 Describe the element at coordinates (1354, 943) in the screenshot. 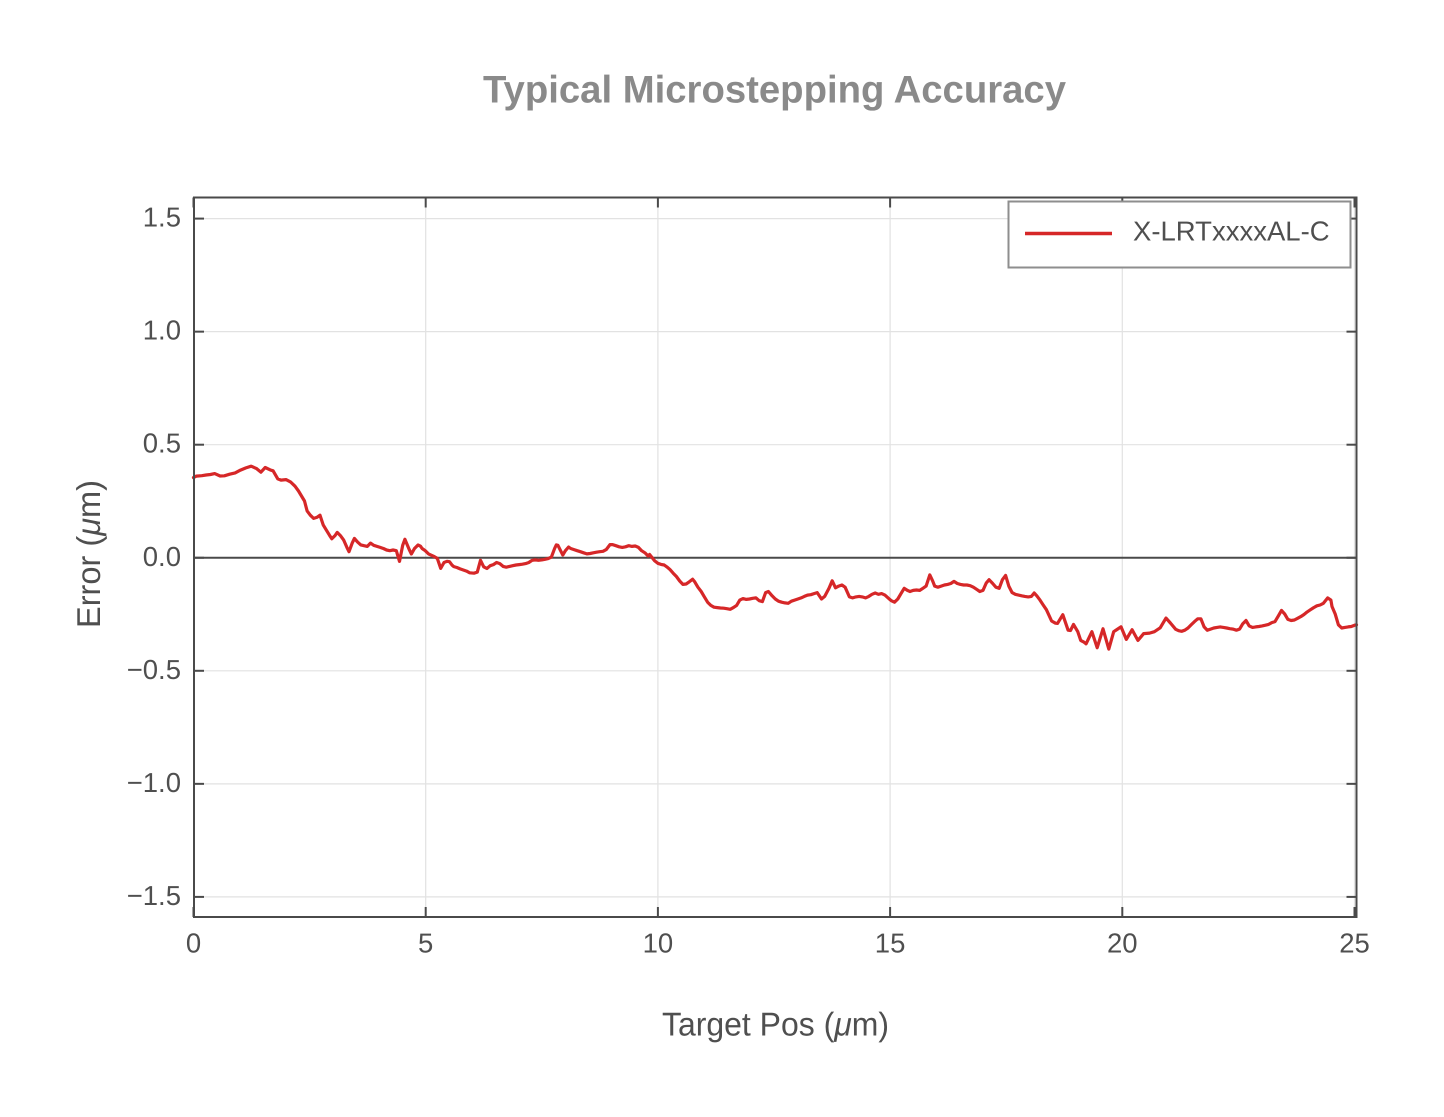

I see `svg-text: 25` at that location.